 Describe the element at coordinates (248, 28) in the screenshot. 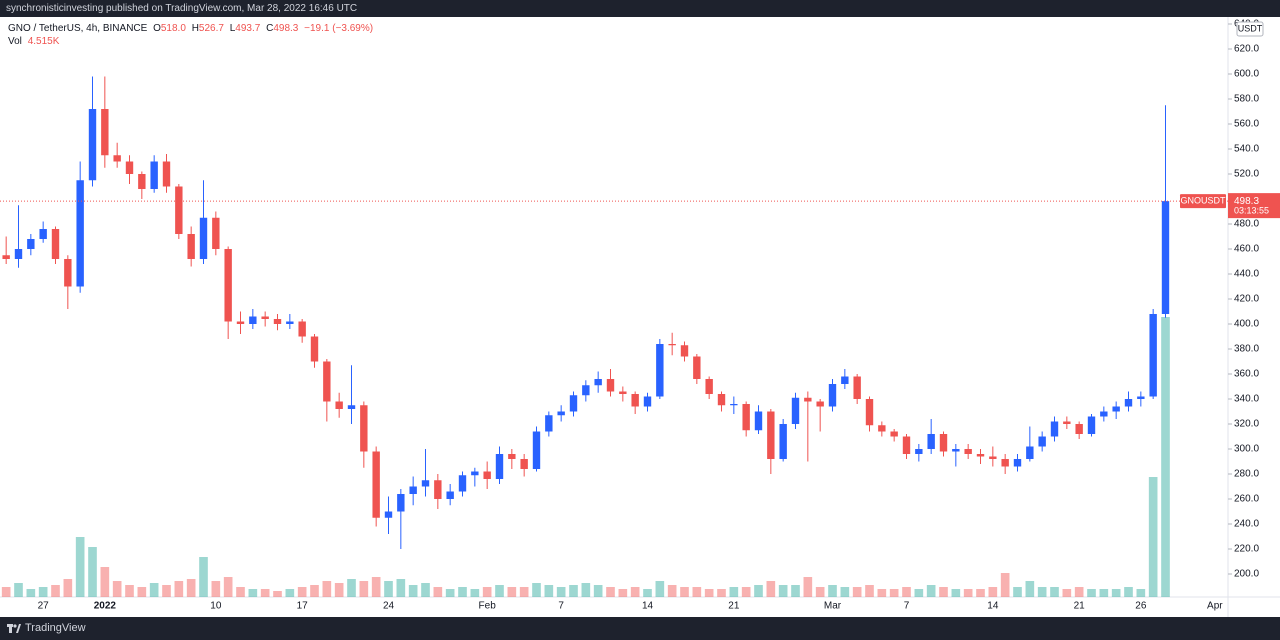

I see `ohlc-value: 493.7` at that location.